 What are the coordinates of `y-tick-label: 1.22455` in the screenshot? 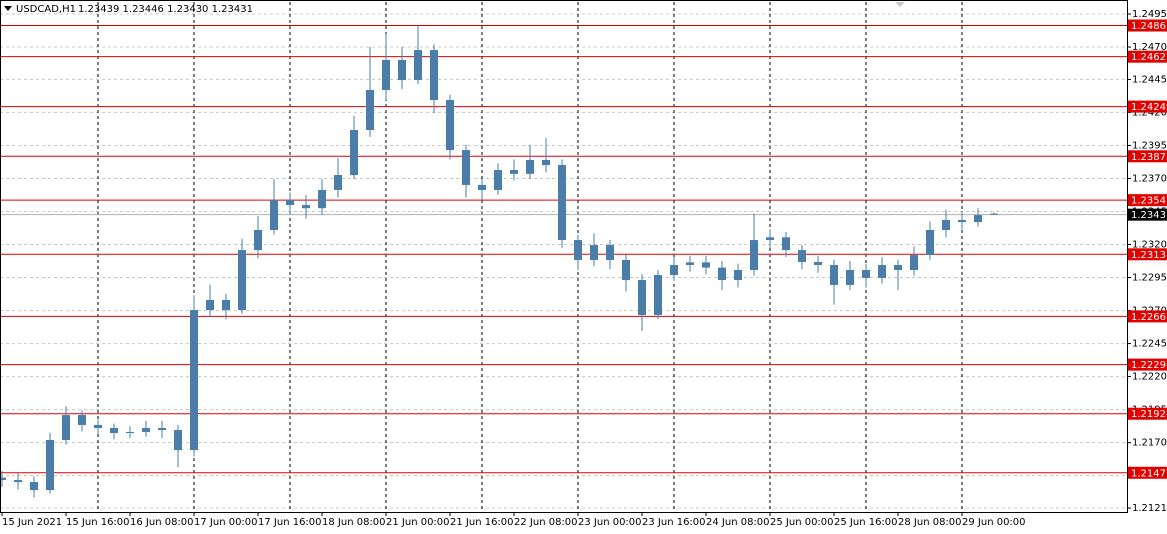 It's located at (1149, 344).